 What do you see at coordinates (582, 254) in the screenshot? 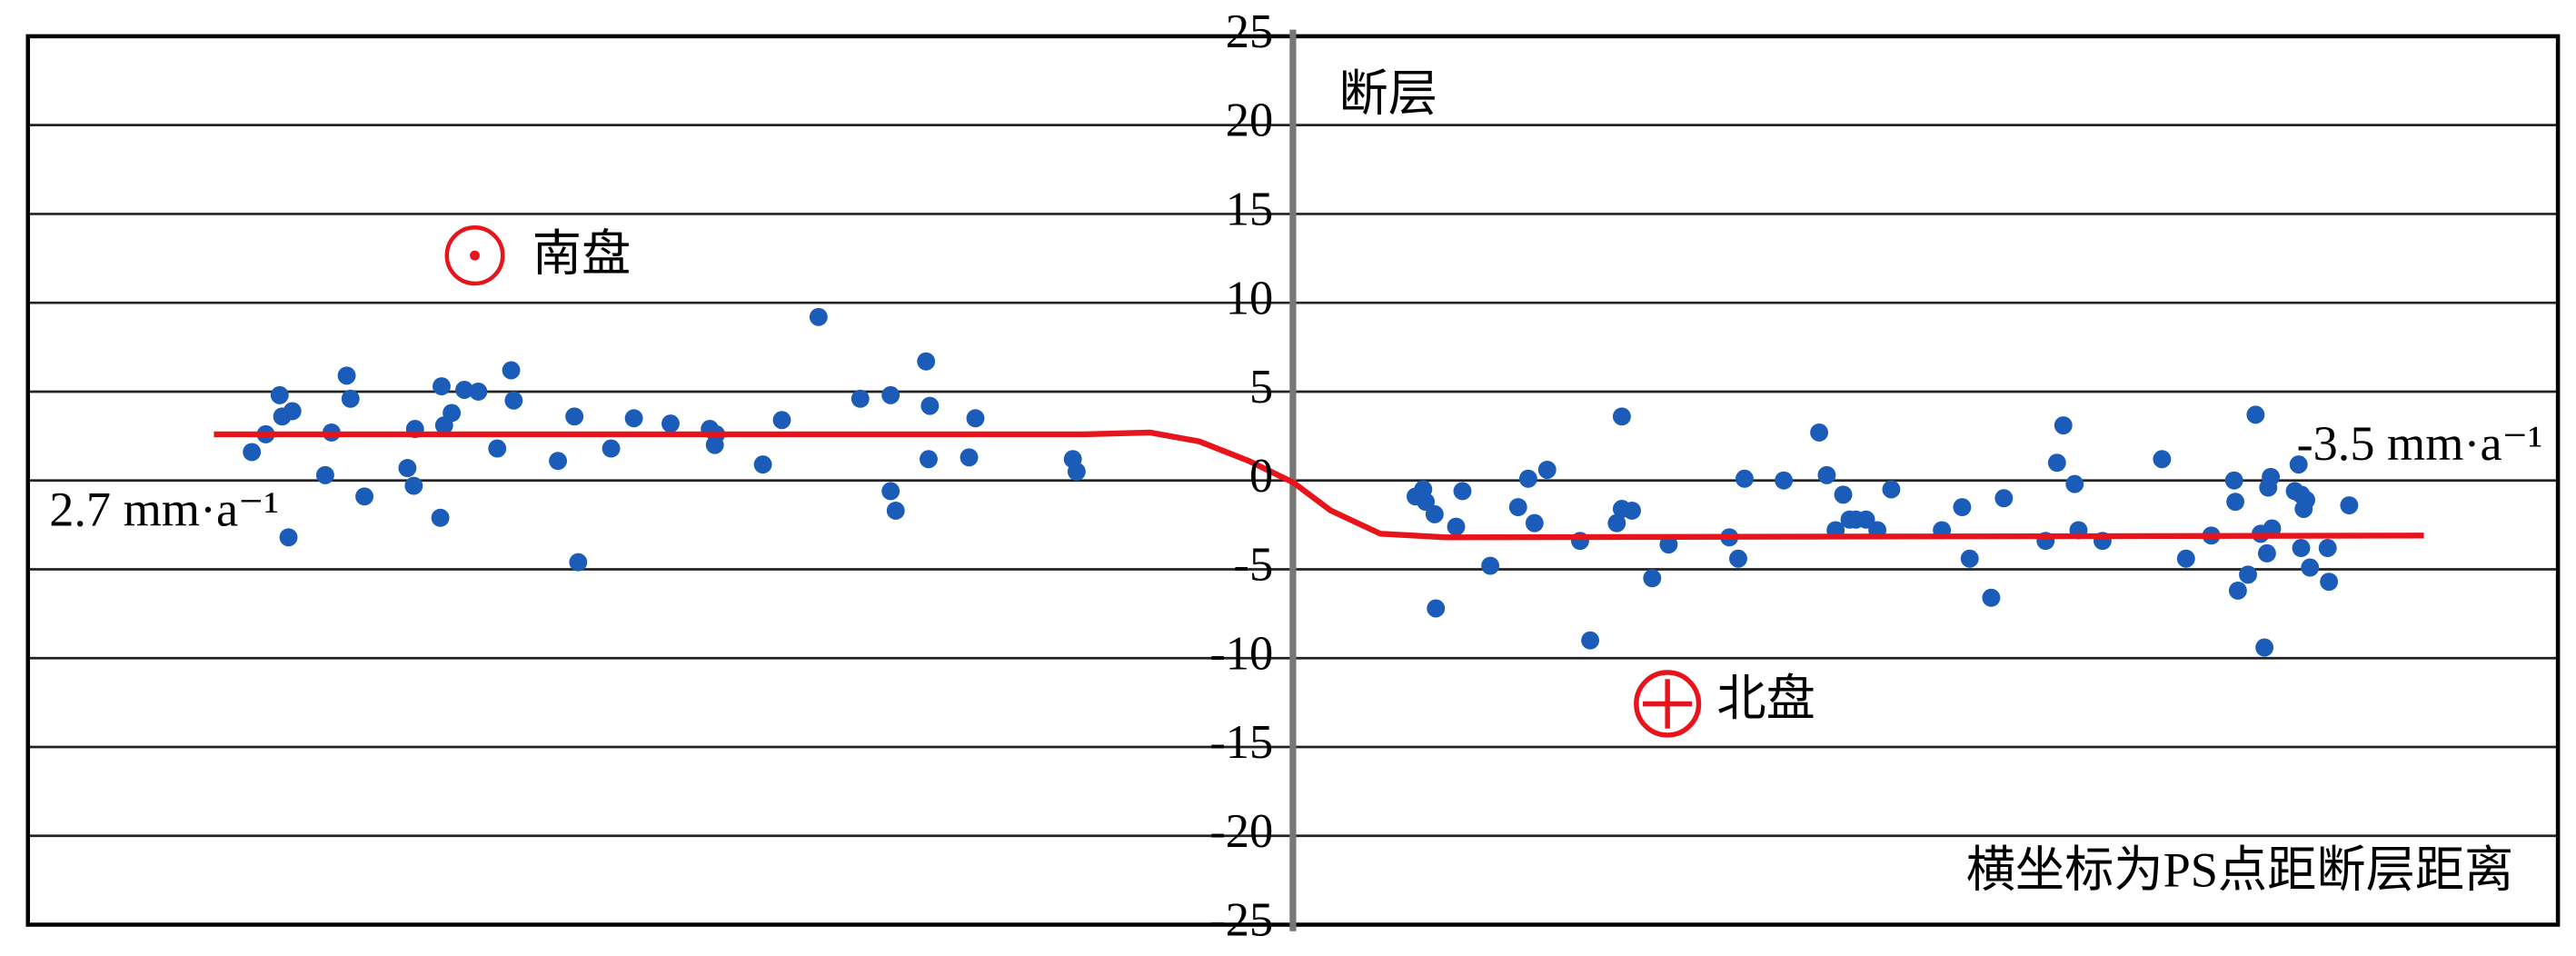
I see `south-label: 南盘` at bounding box center [582, 254].